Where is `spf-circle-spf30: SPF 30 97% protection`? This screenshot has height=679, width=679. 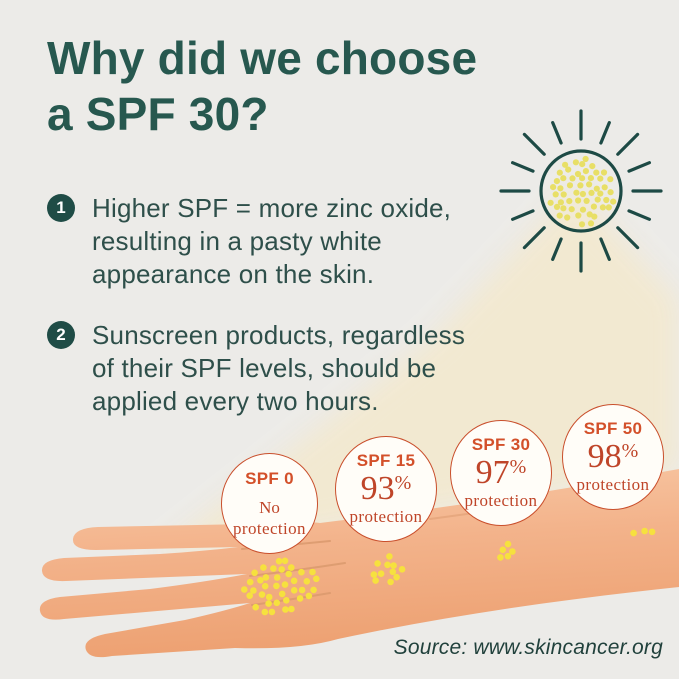 spf-circle-spf30: SPF 30 97% protection is located at coordinates (501, 473).